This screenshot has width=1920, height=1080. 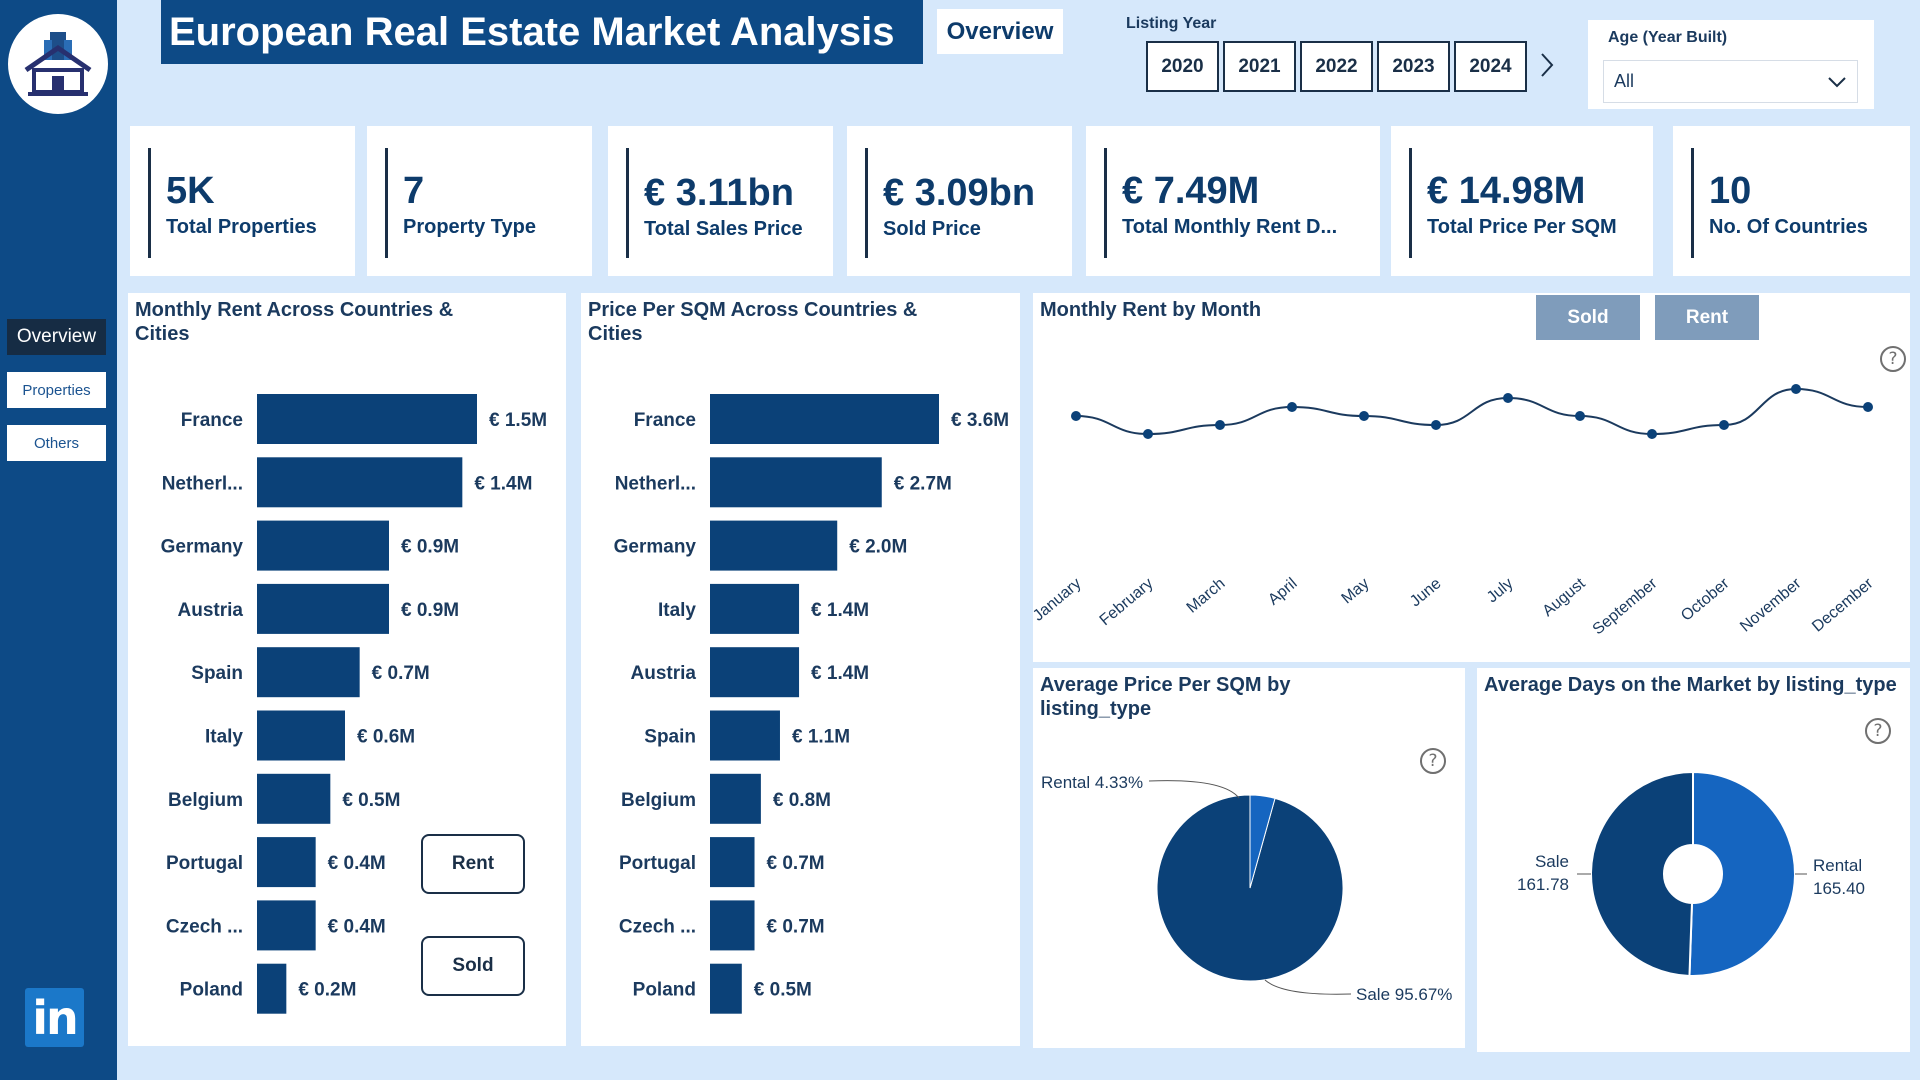 What do you see at coordinates (371, 800) in the screenshot?
I see `bar-value-label: € 0.5M` at bounding box center [371, 800].